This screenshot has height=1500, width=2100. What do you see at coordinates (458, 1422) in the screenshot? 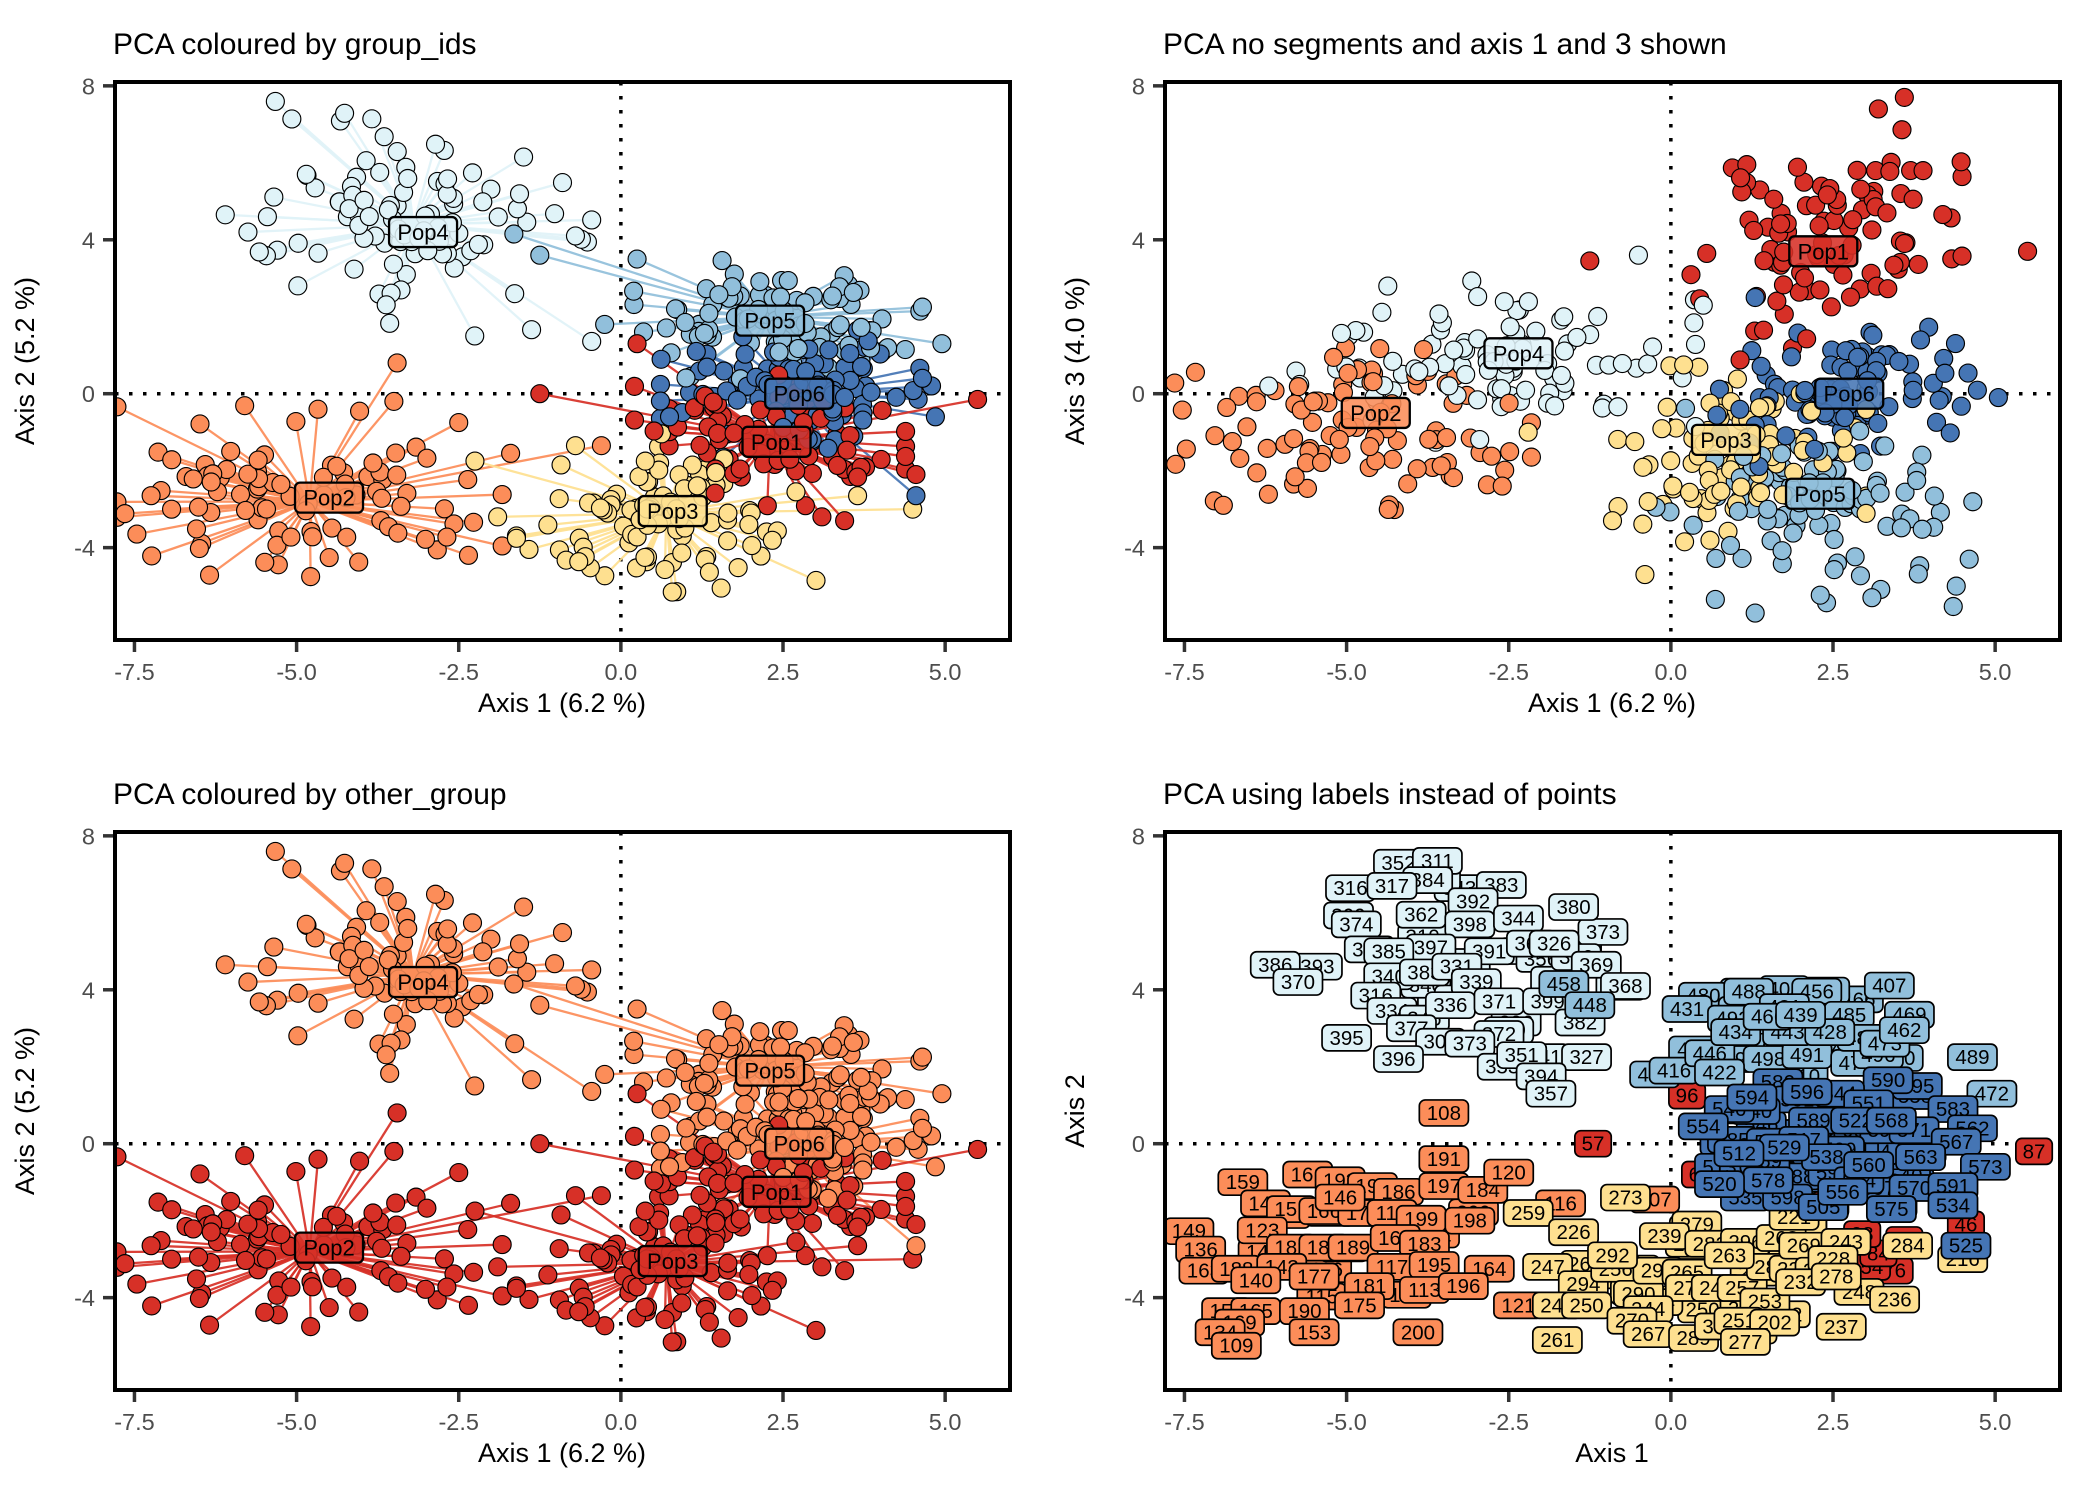
I see `x-tick-label: -2.5` at bounding box center [458, 1422].